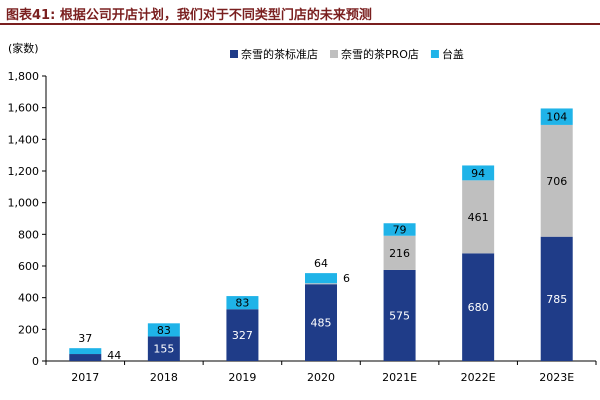  What do you see at coordinates (24, 139) in the screenshot?
I see `y-tick-label: 1,400` at bounding box center [24, 139].